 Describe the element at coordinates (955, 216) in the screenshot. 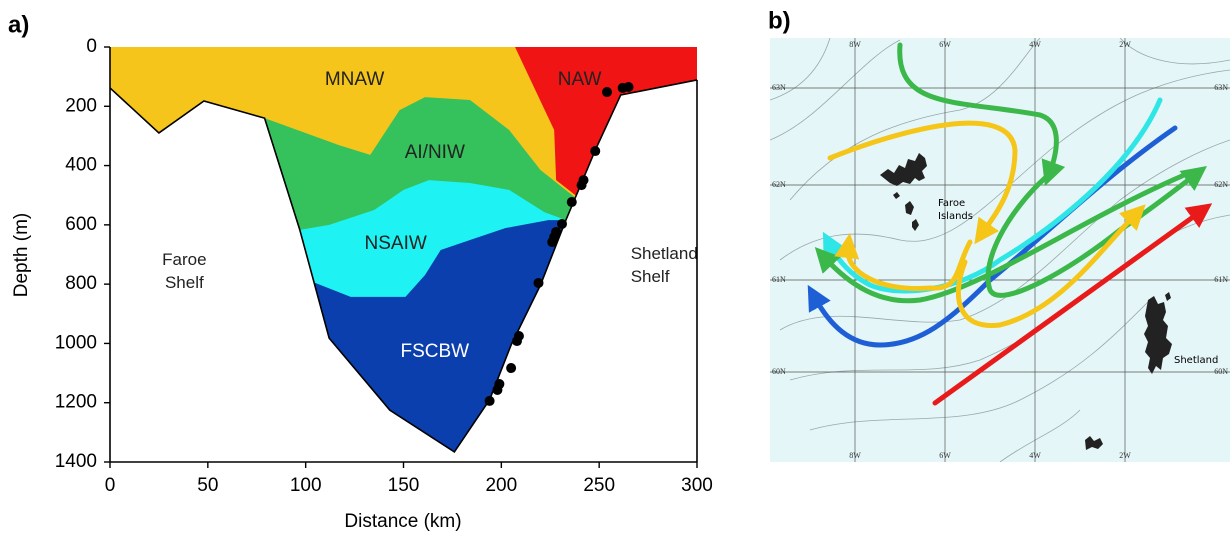

I see `place-label: Islands` at that location.